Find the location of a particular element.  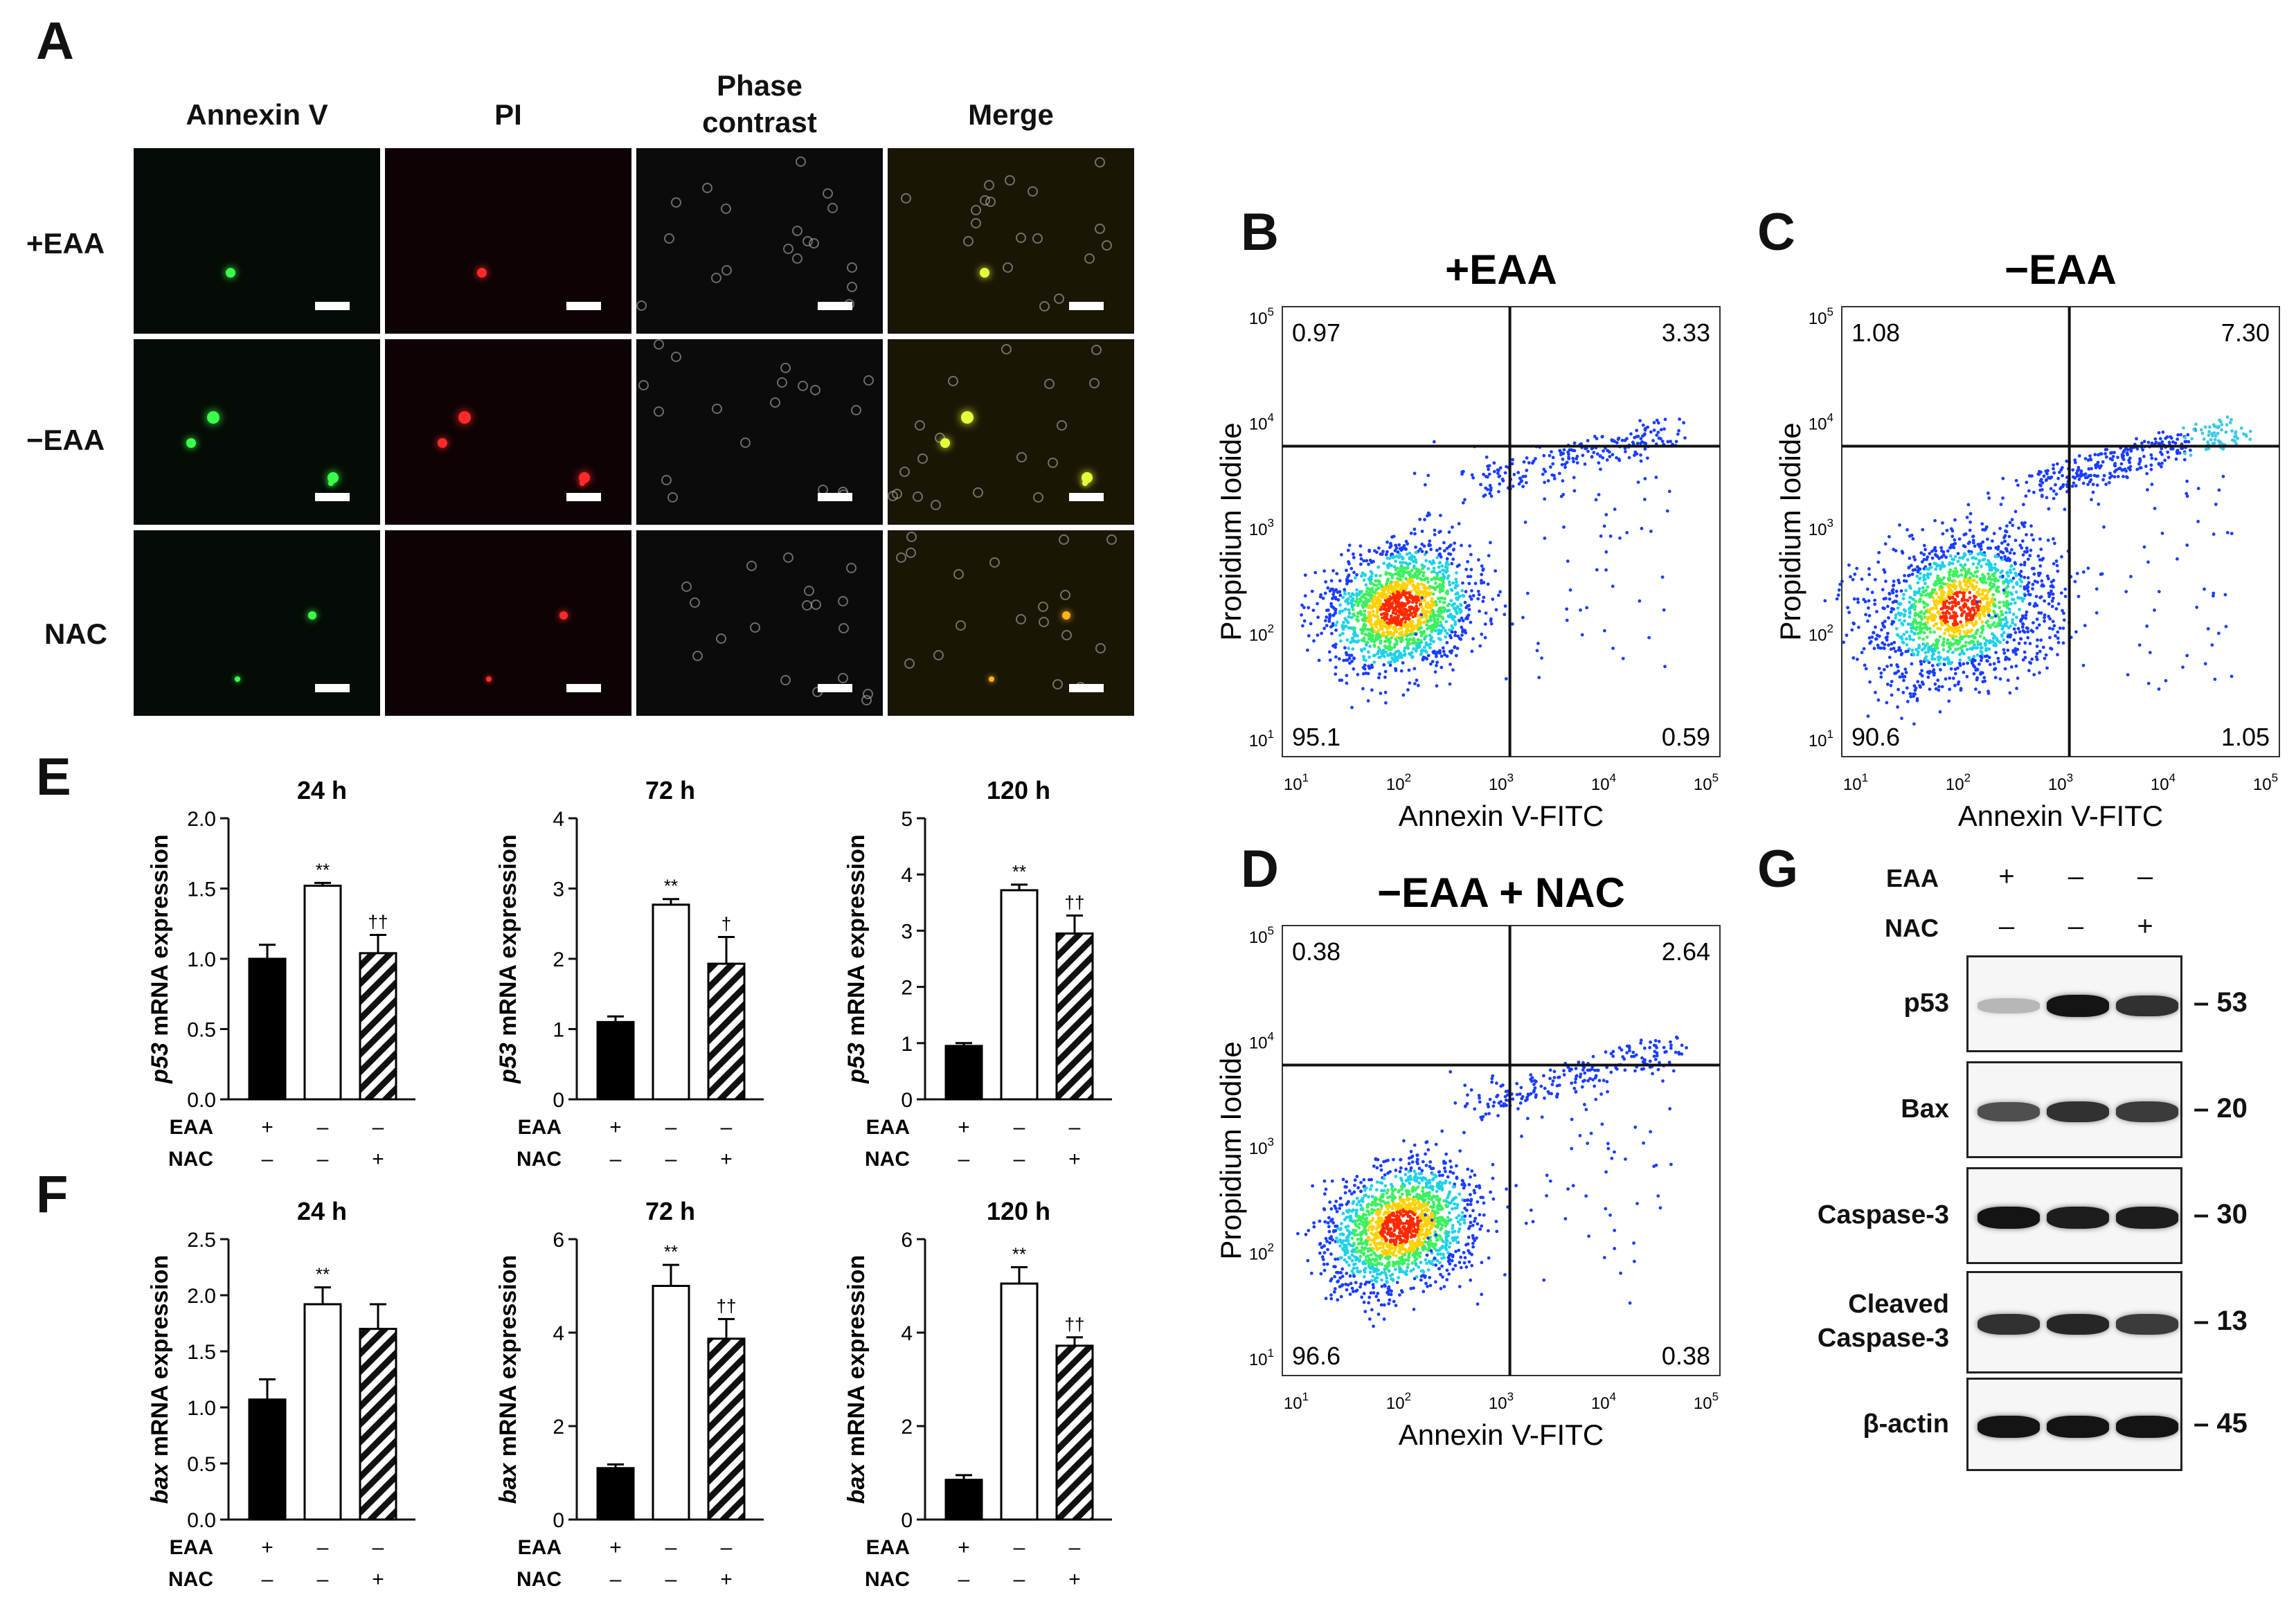

panel-label-e: E is located at coordinates (53, 777).